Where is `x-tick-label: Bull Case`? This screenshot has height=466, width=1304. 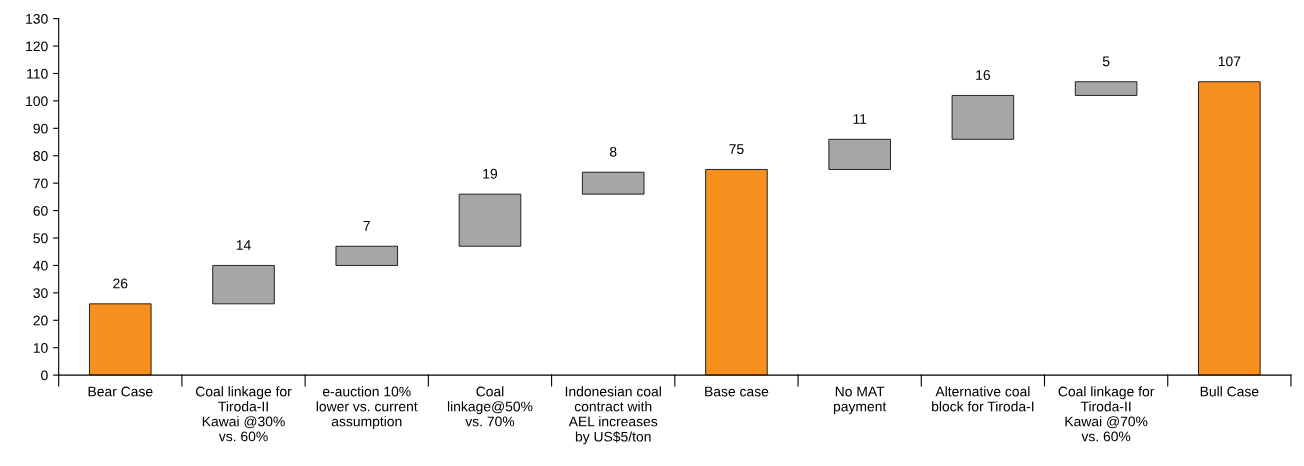 x-tick-label: Bull Case is located at coordinates (1229, 391).